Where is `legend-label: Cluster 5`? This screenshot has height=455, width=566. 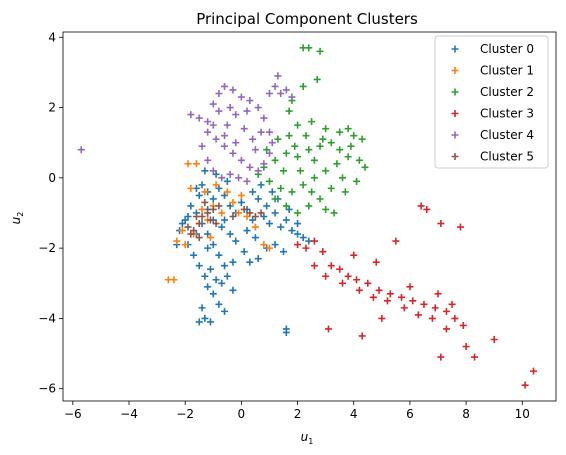 legend-label: Cluster 5 is located at coordinates (507, 157).